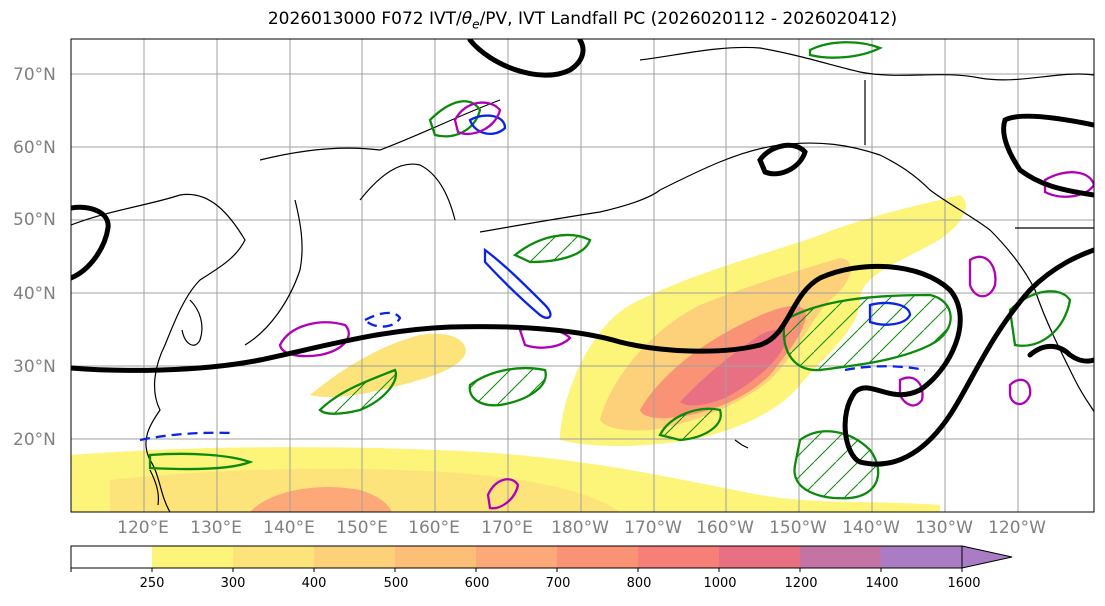 The width and height of the screenshot is (1105, 606). Describe the element at coordinates (34, 75) in the screenshot. I see `lat-label-70: 70°N` at that location.